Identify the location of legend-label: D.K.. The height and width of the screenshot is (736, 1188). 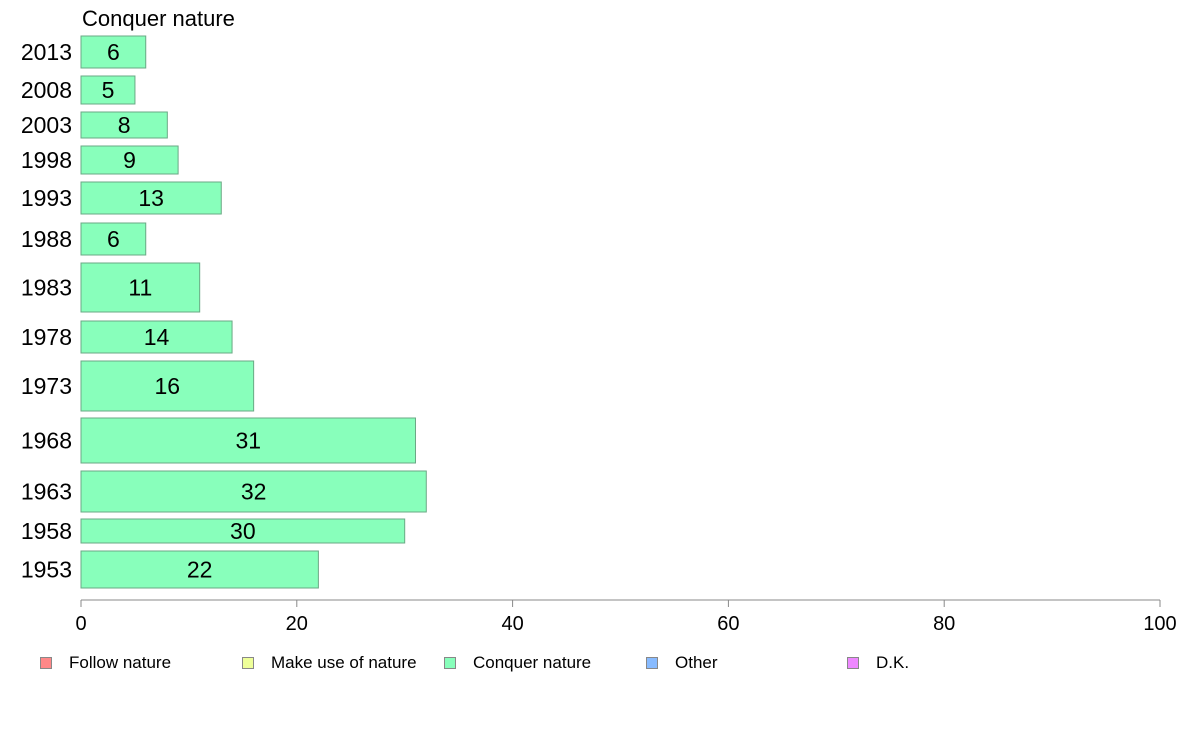
(893, 662).